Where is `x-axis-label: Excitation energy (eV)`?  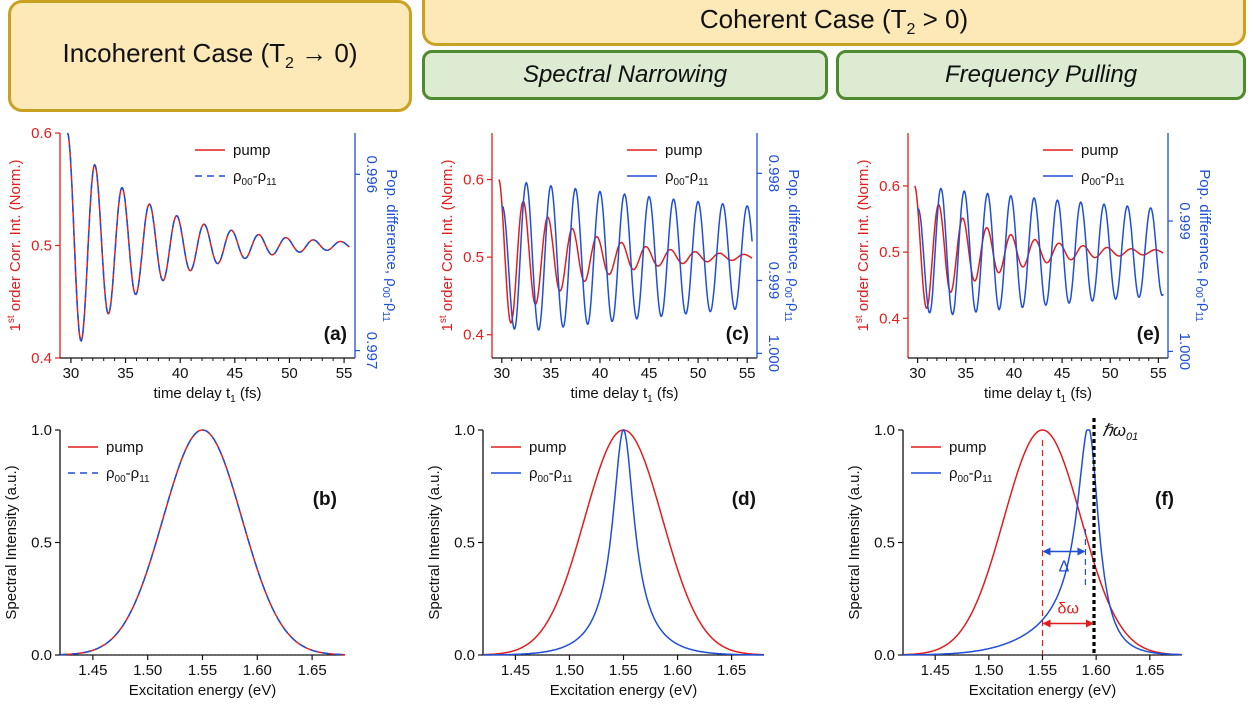 x-axis-label: Excitation energy (eV) is located at coordinates (624, 690).